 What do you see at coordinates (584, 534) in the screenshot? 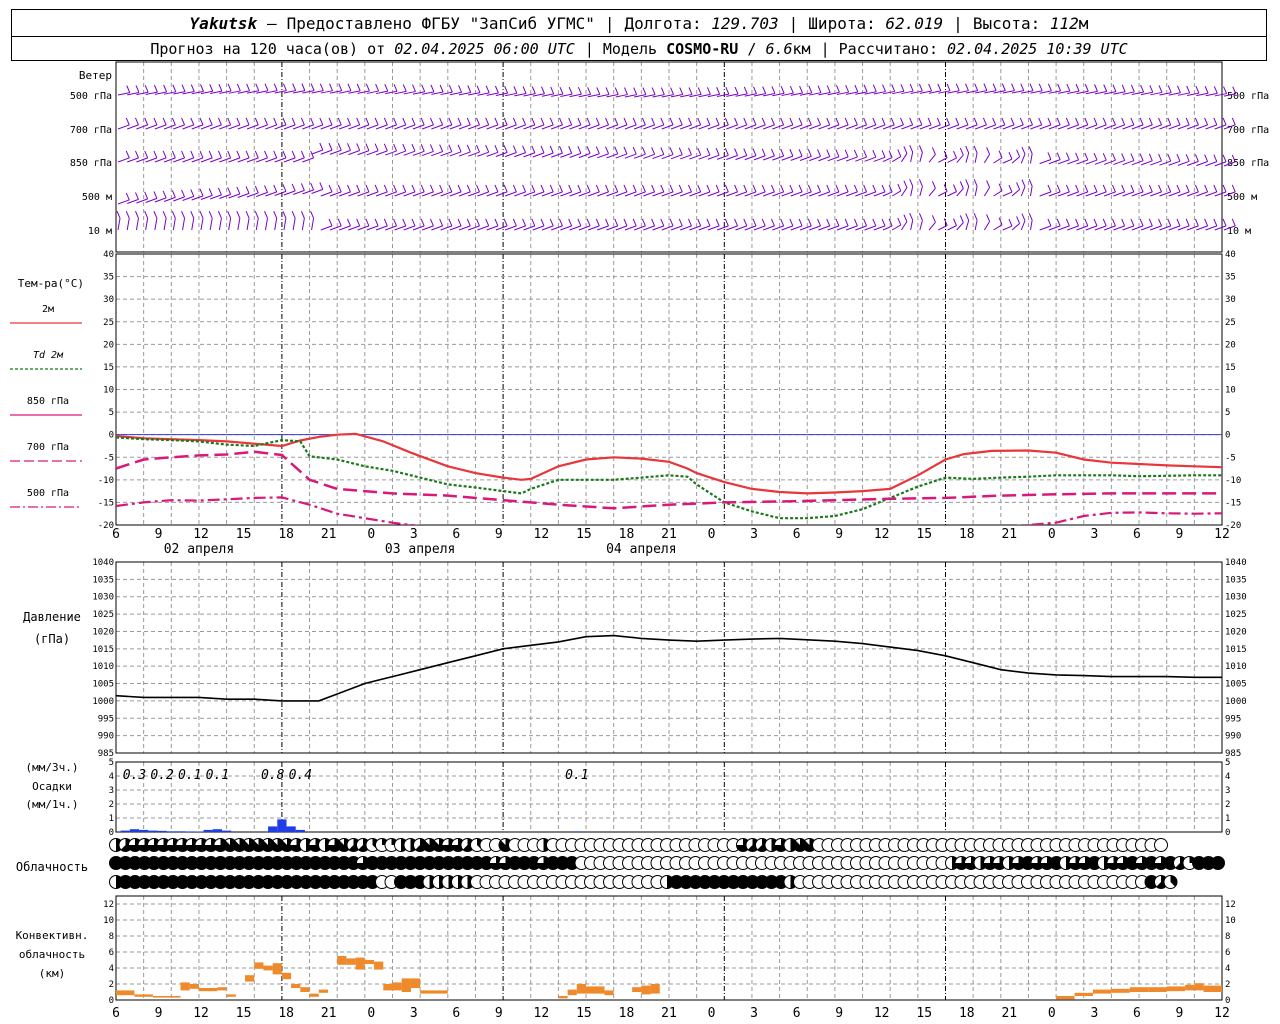
I see `temp-hour-tick: 15` at bounding box center [584, 534].